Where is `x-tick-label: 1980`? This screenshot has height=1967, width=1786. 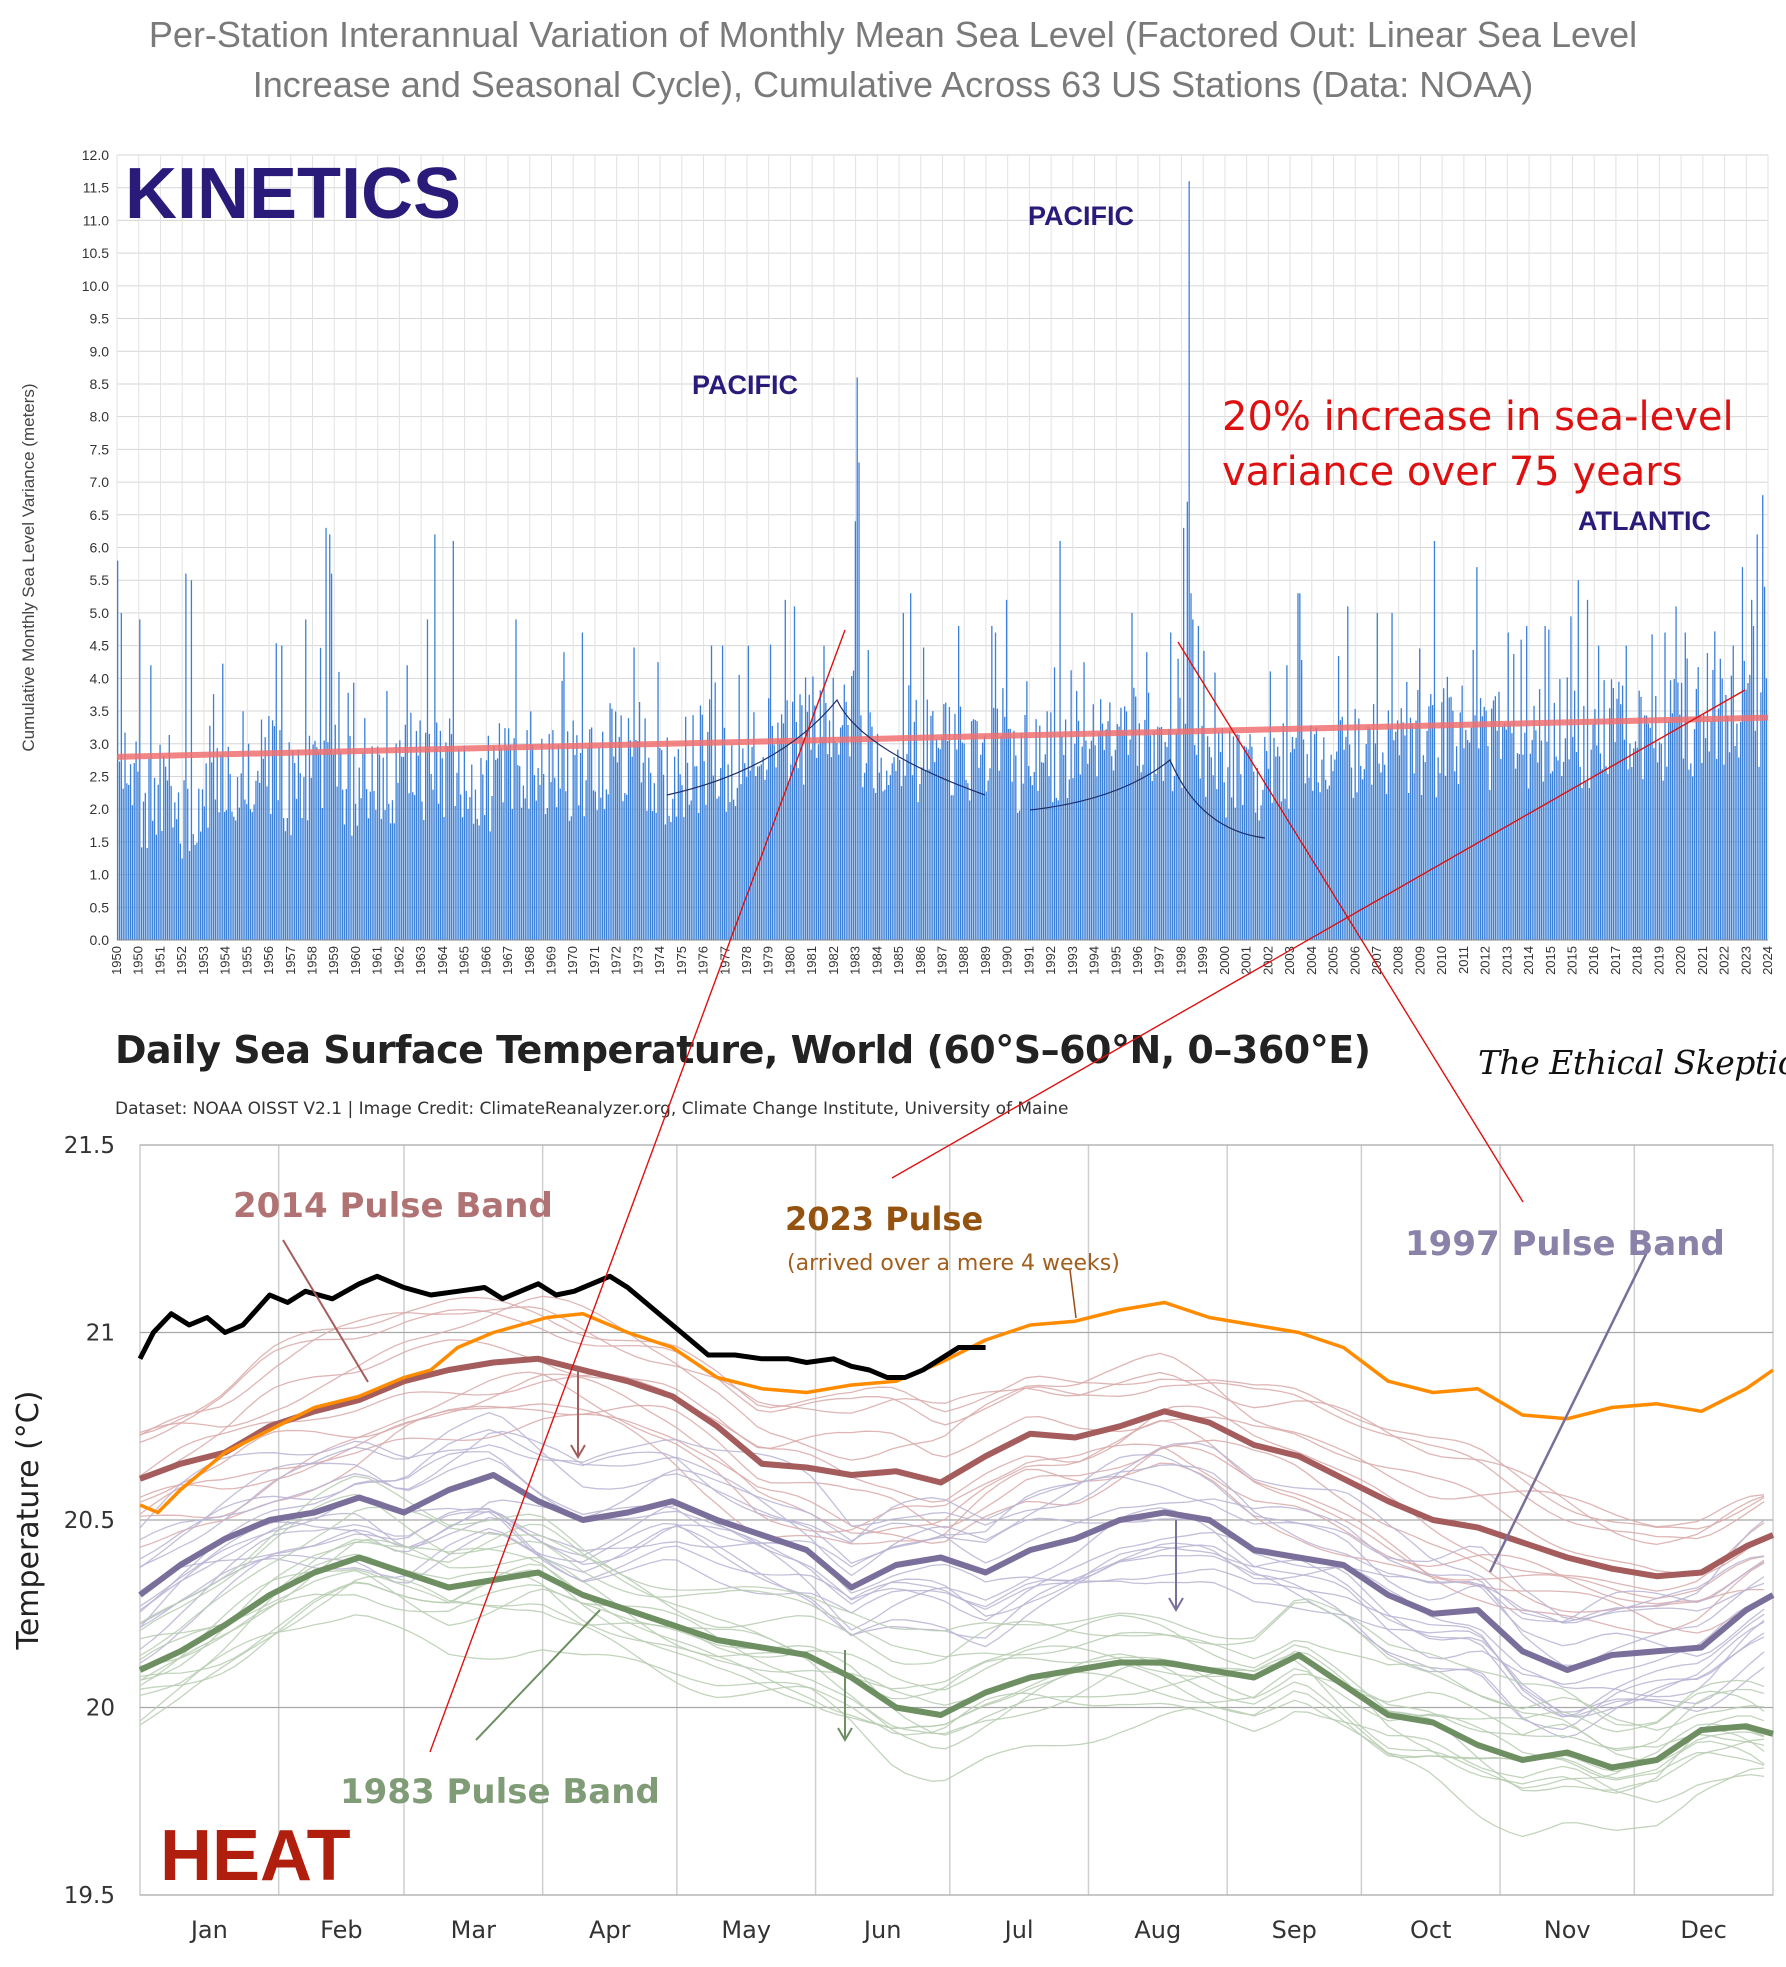 x-tick-label: 1980 is located at coordinates (789, 960).